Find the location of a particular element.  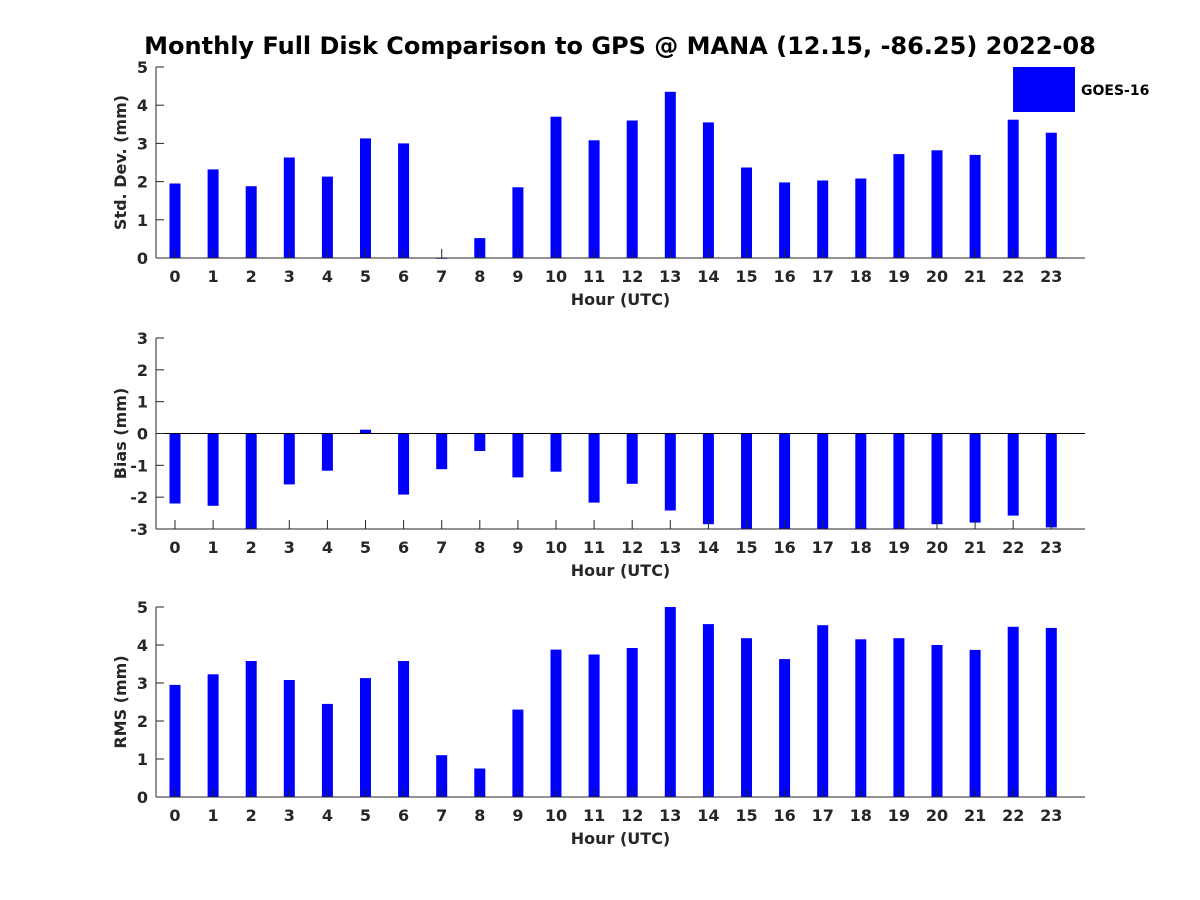

x-tick-label: 2 is located at coordinates (251, 547).